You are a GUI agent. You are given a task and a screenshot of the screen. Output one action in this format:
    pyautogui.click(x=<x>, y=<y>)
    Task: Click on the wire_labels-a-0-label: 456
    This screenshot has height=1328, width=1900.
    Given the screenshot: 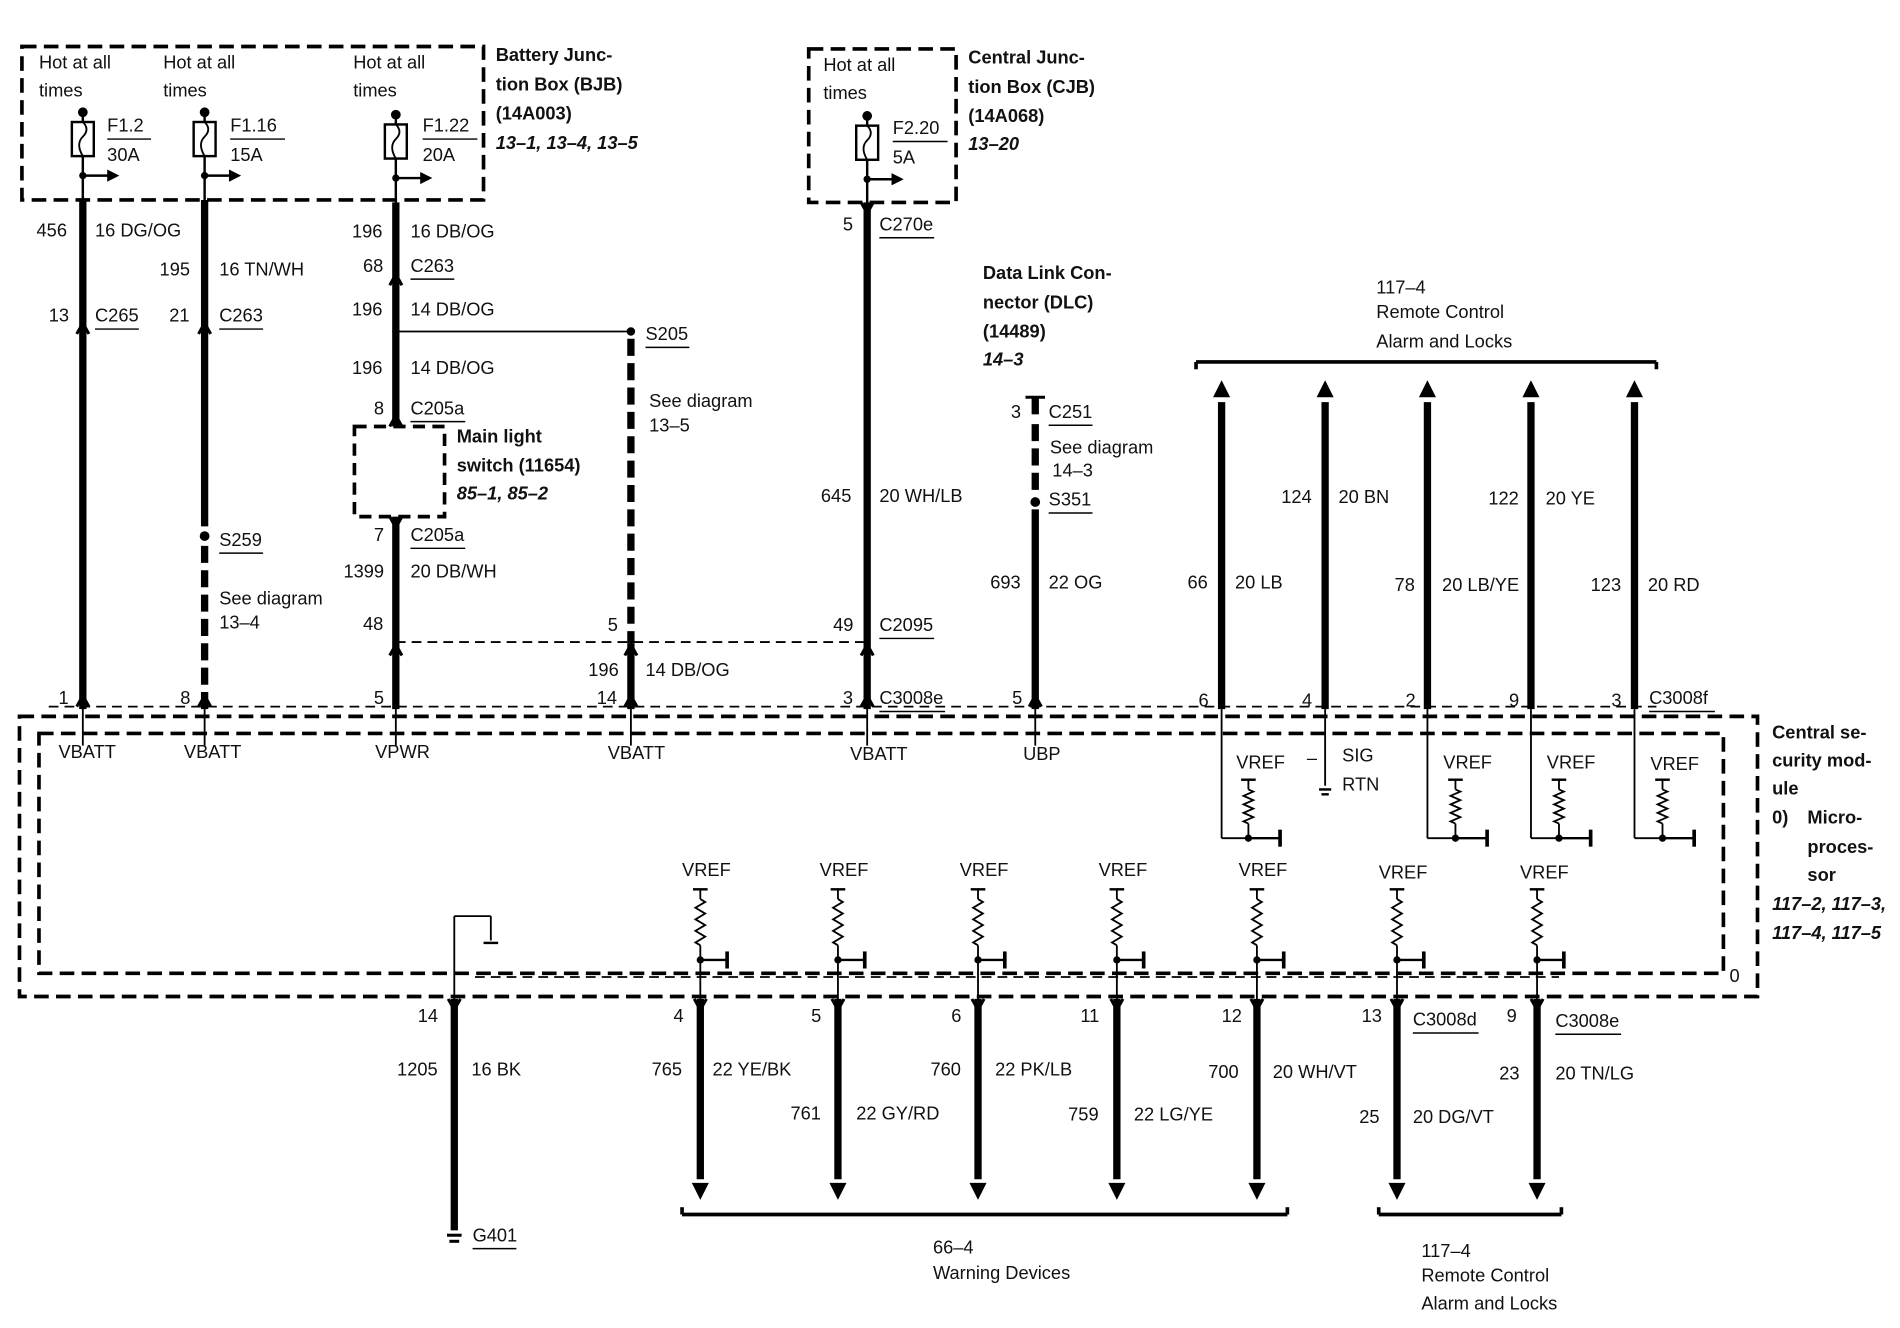 What is the action you would take?
    pyautogui.click(x=52, y=230)
    